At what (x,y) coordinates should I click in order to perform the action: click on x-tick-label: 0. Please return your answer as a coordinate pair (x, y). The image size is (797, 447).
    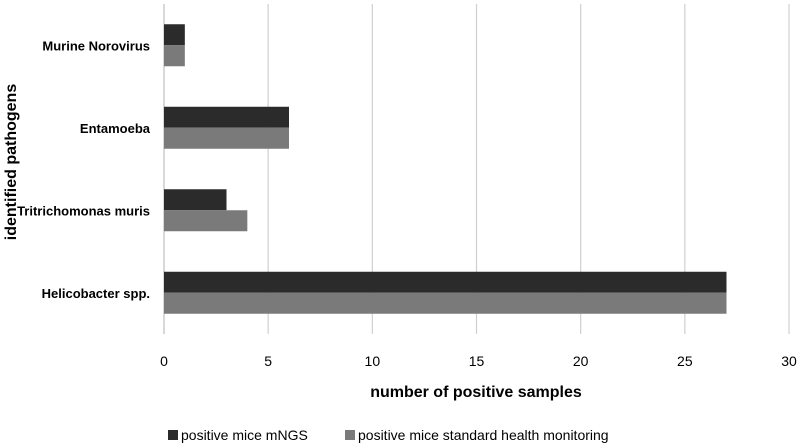
    Looking at the image, I should click on (164, 361).